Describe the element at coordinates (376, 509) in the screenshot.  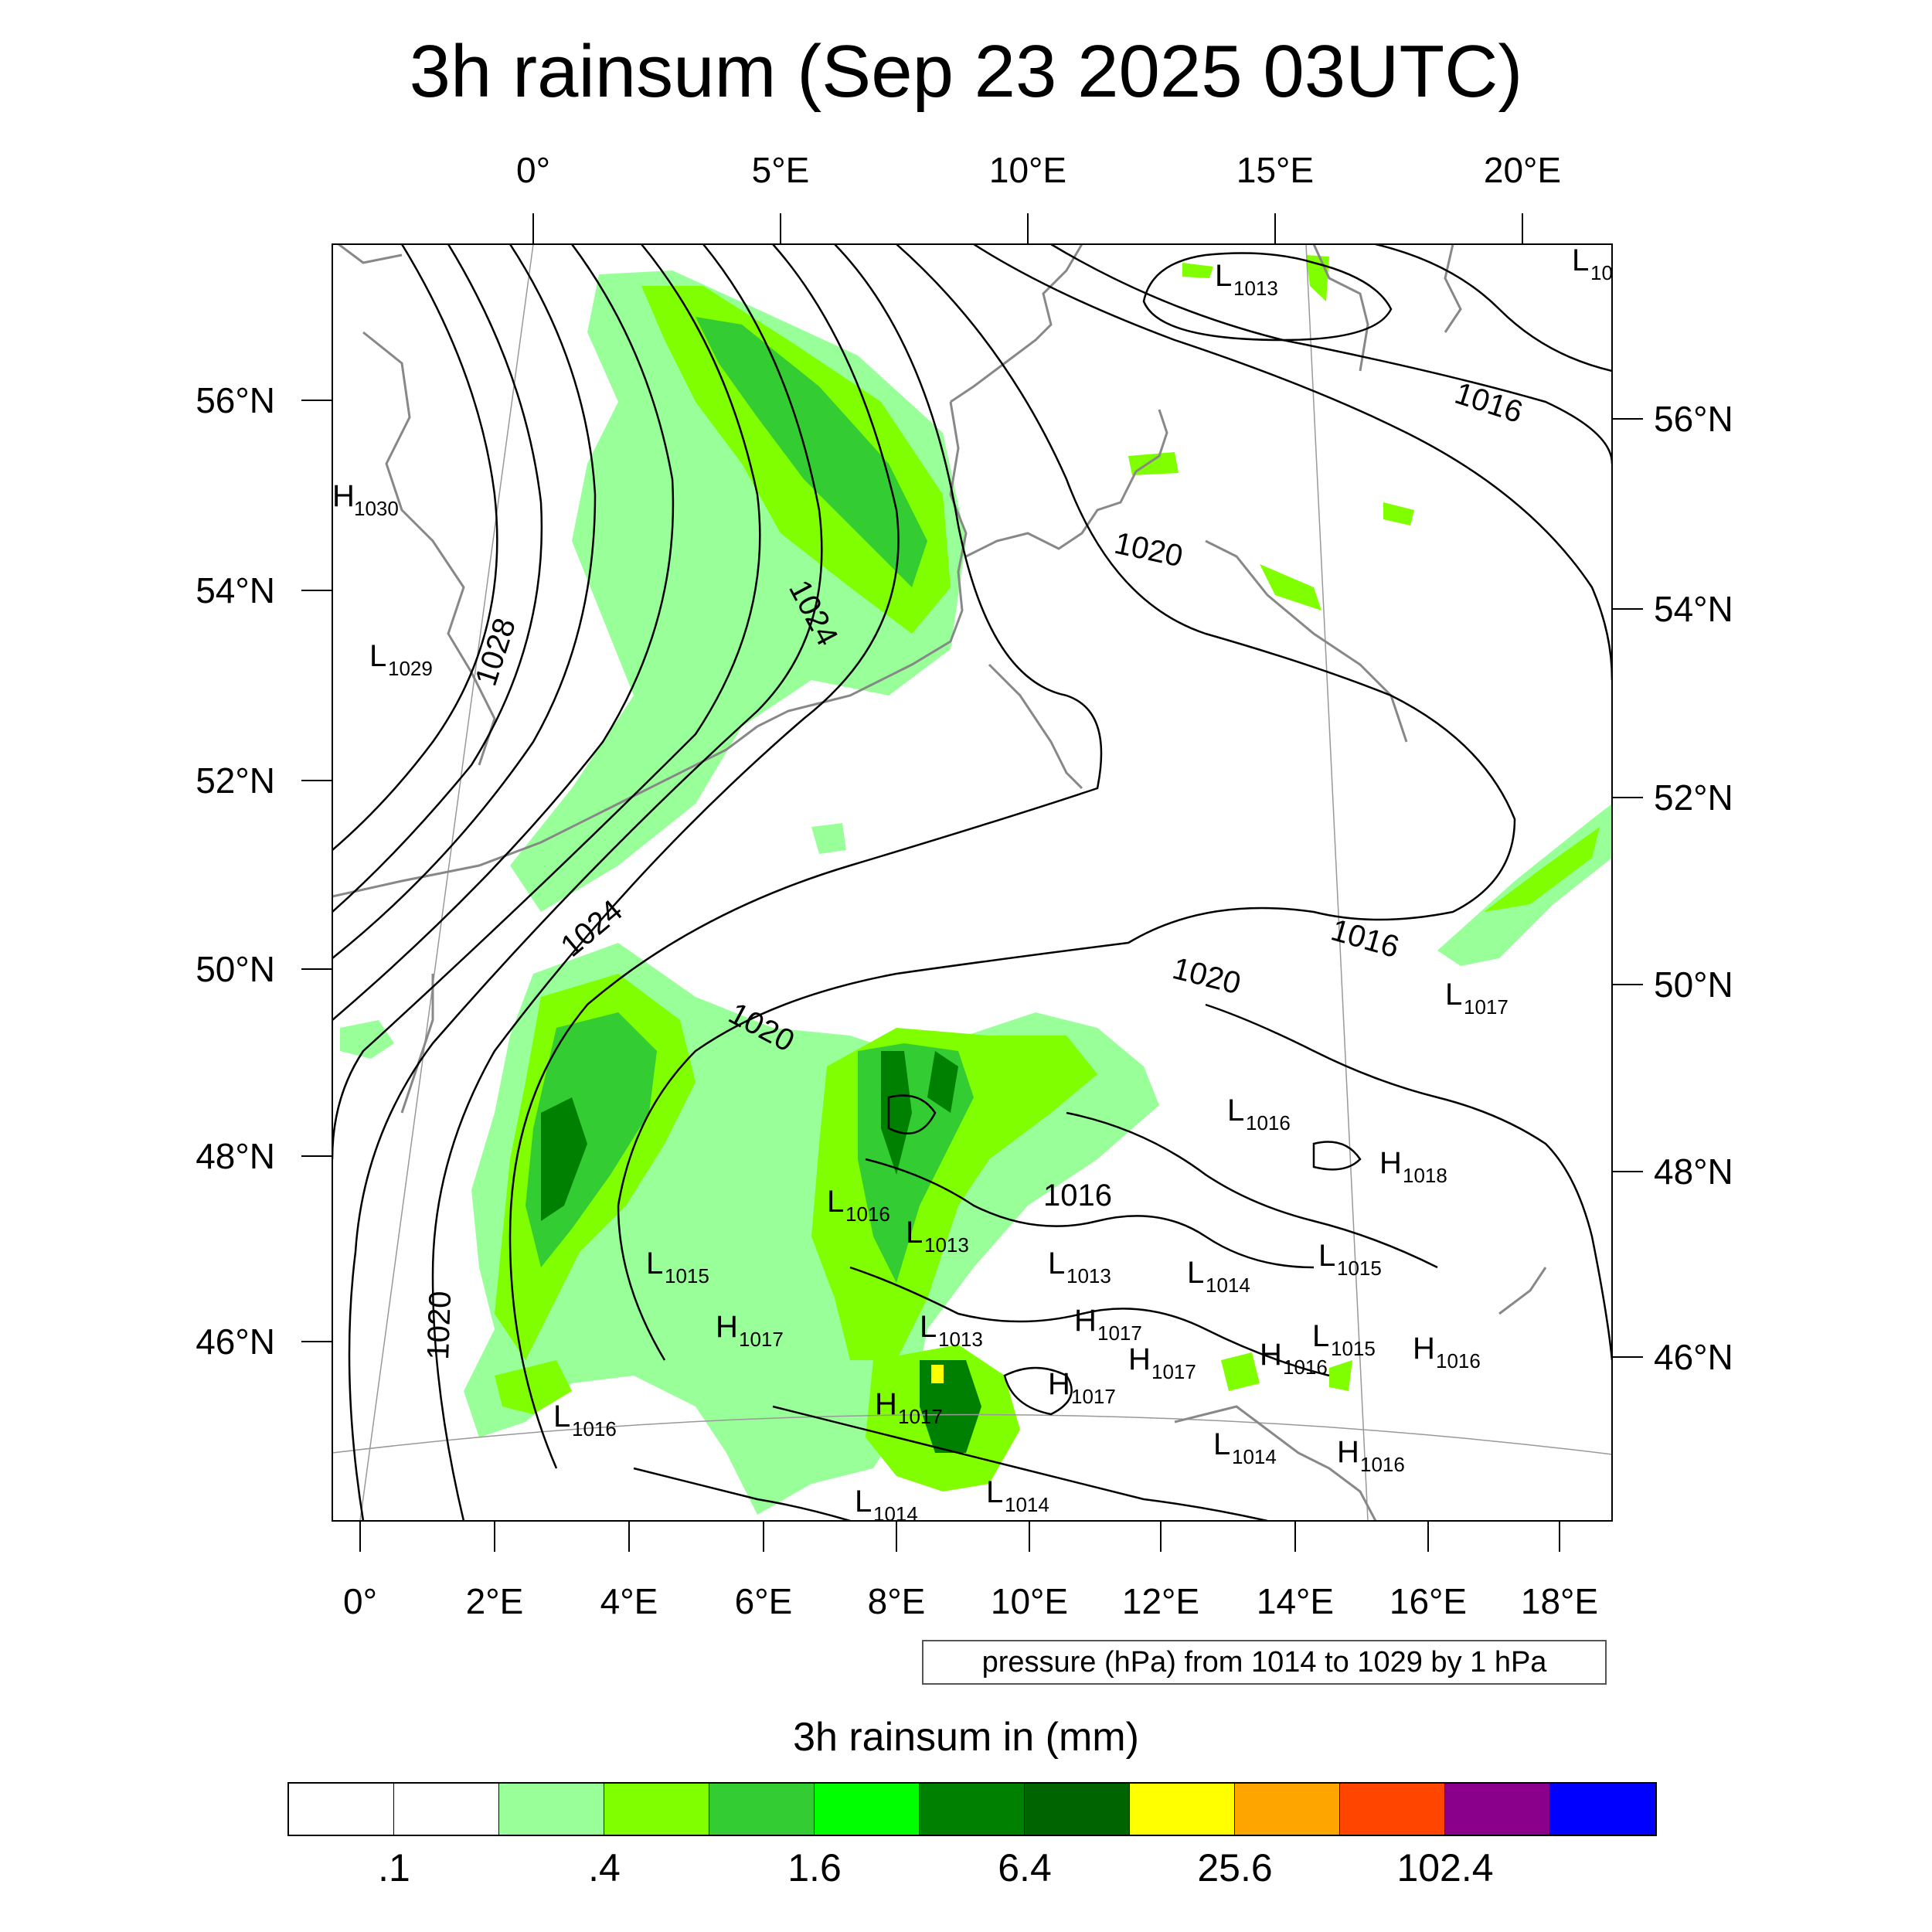
I see `svg-text: 1030` at that location.